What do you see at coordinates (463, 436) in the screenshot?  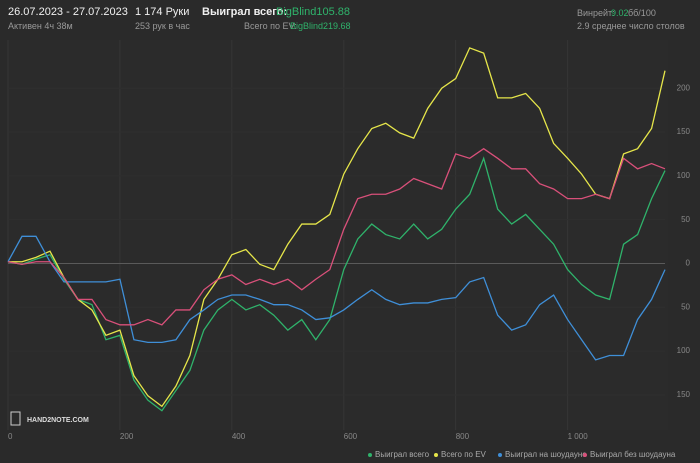 I see `x-tick-label: 800` at bounding box center [463, 436].